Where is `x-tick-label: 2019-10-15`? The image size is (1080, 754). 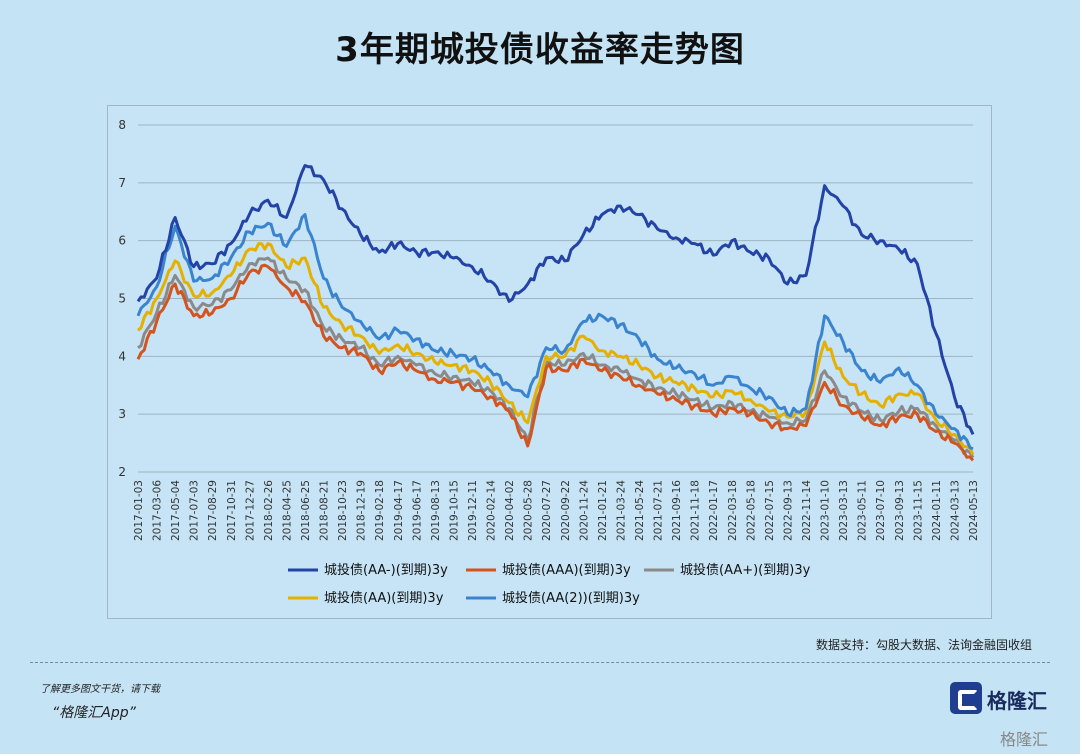 x-tick-label: 2019-10-15 is located at coordinates (454, 510).